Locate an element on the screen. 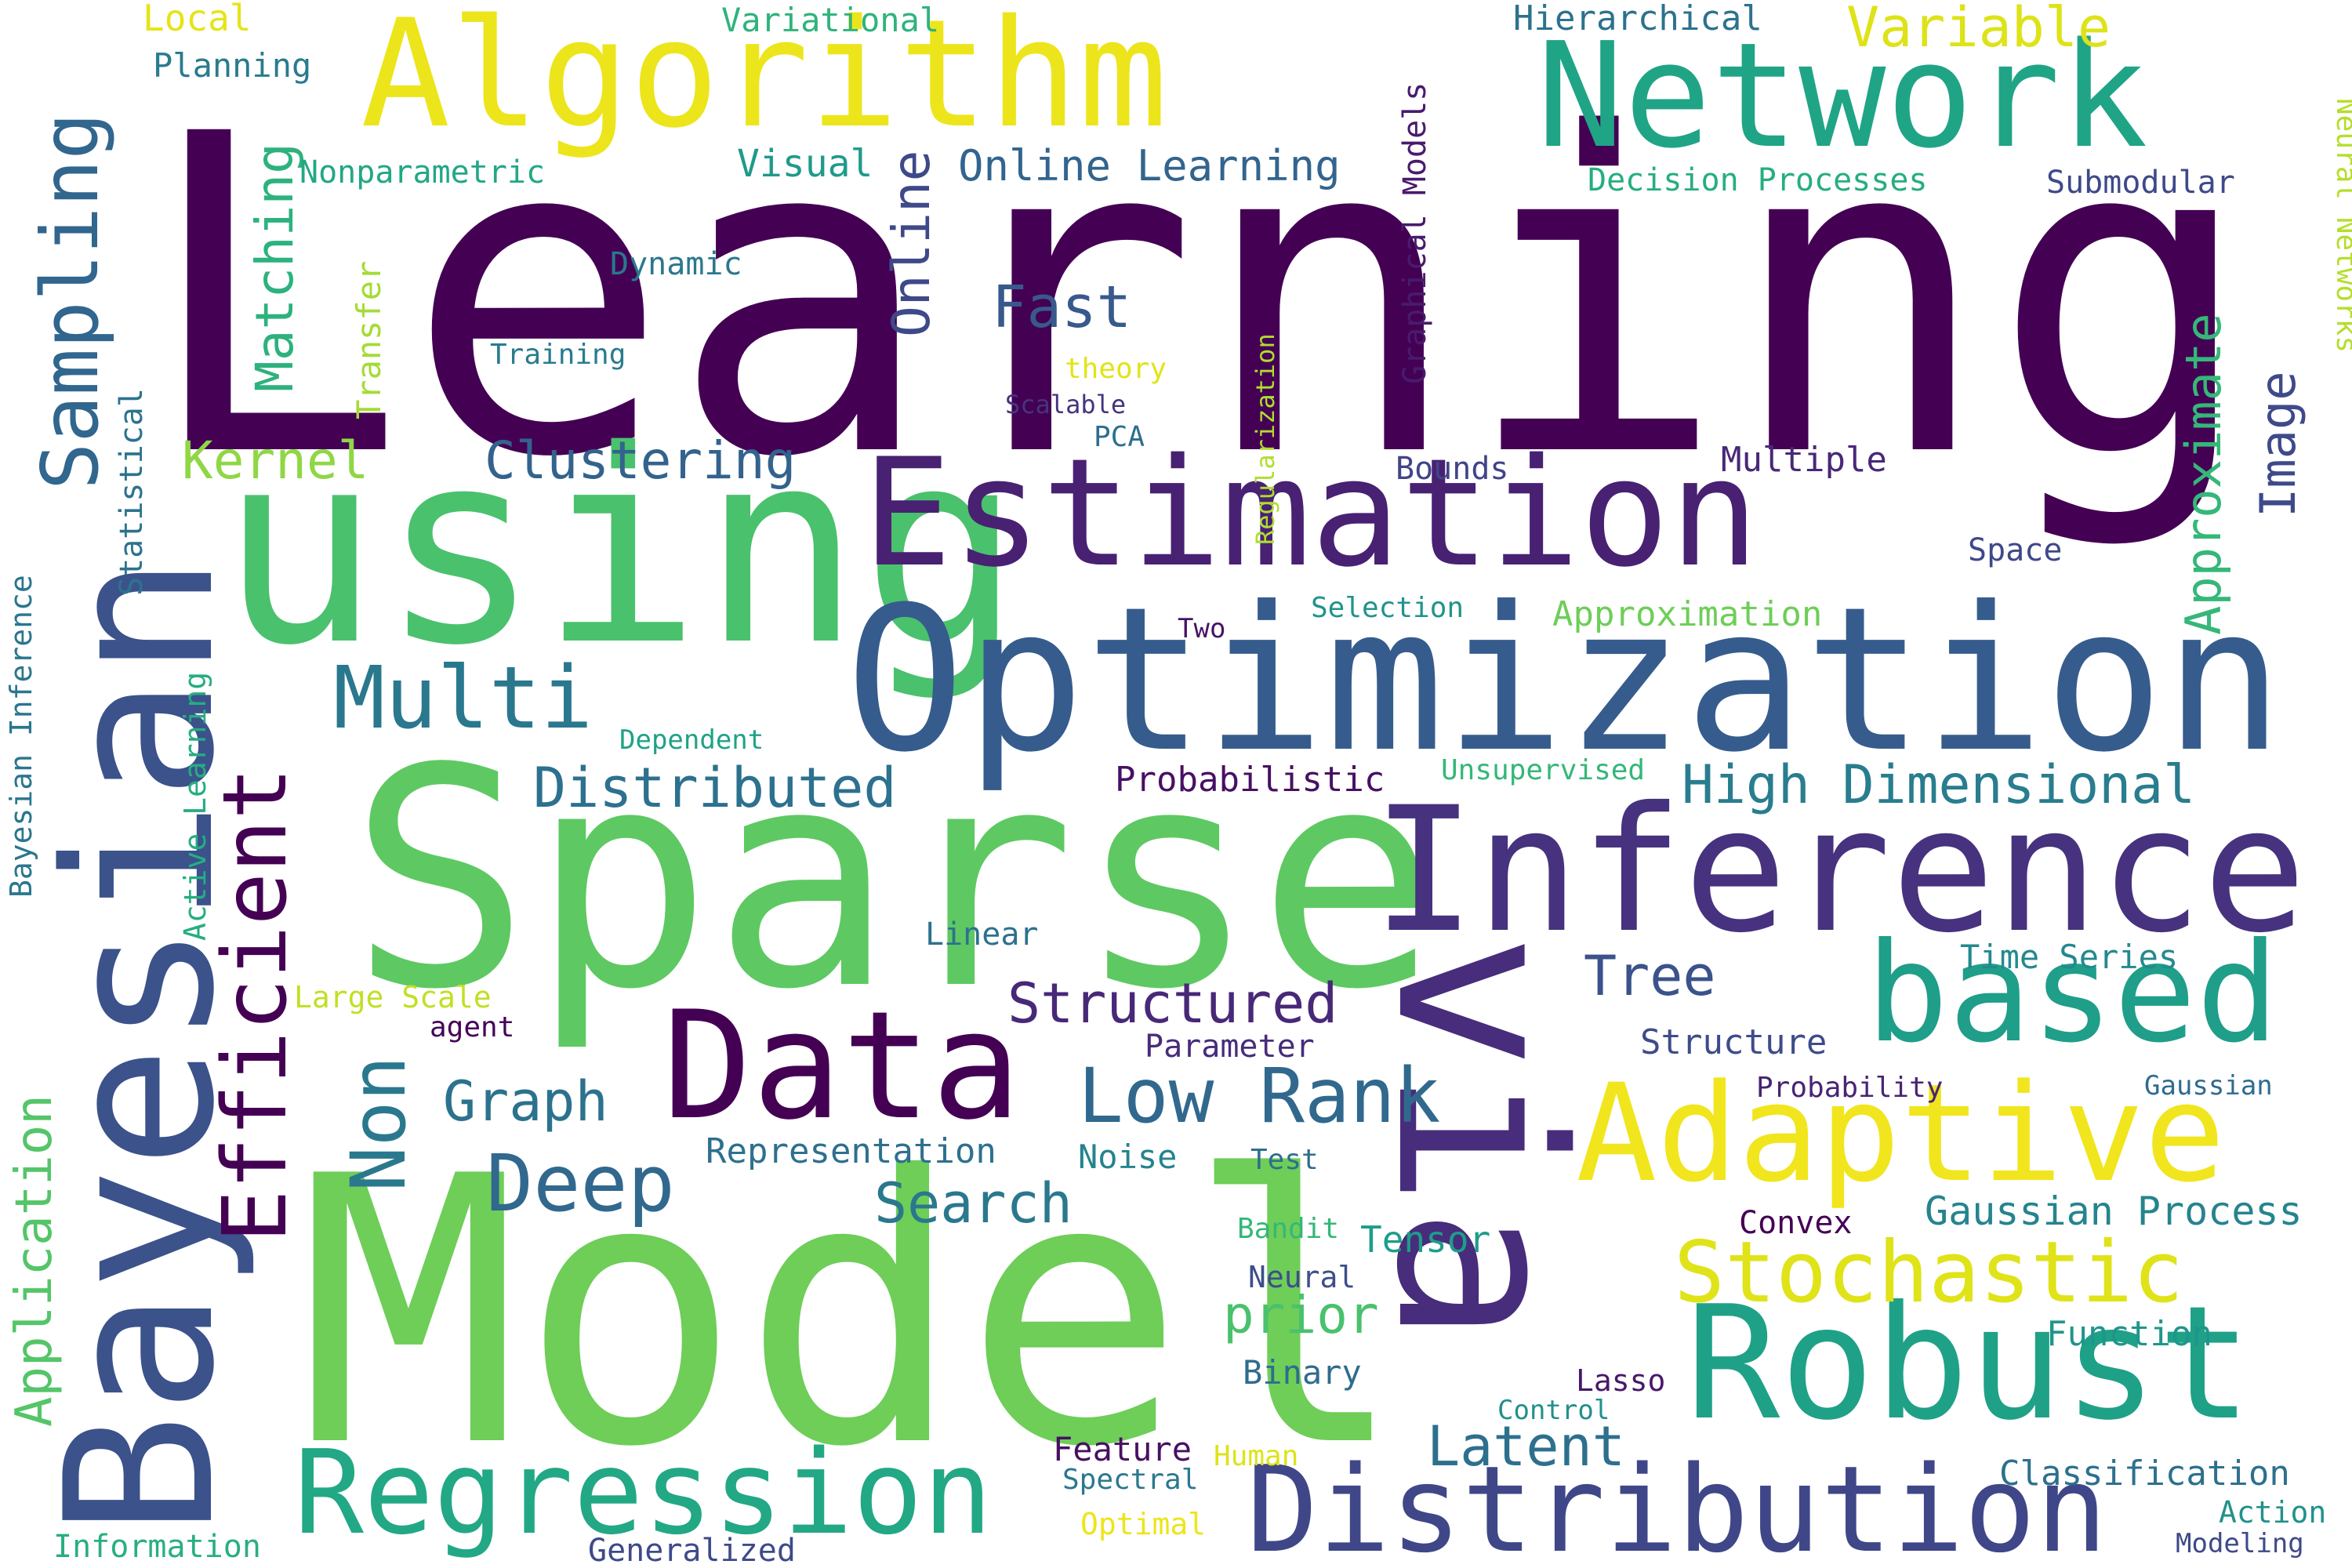  word: Parameter is located at coordinates (1230, 1047).